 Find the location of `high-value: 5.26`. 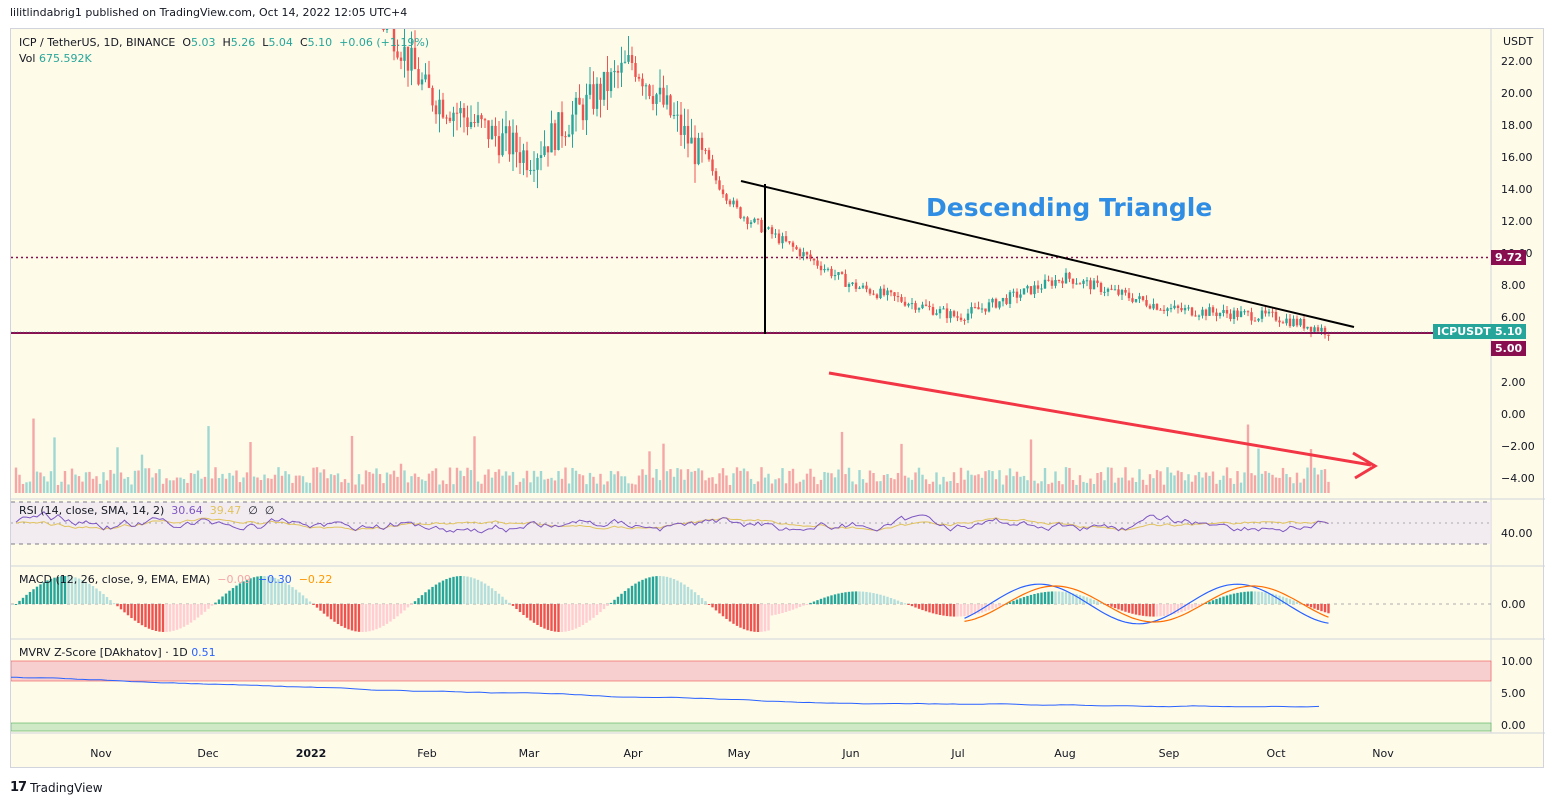

high-value: 5.26 is located at coordinates (243, 42).